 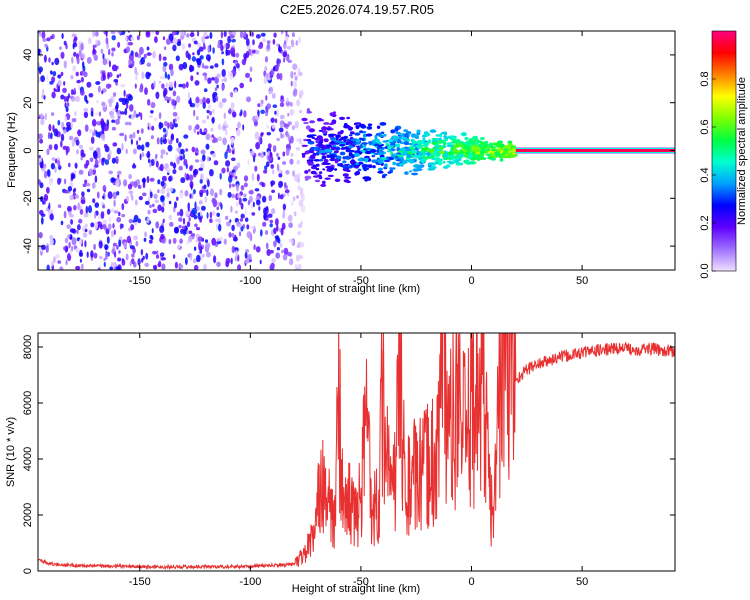 I want to click on x-tick-label: -100, so click(x=250, y=582).